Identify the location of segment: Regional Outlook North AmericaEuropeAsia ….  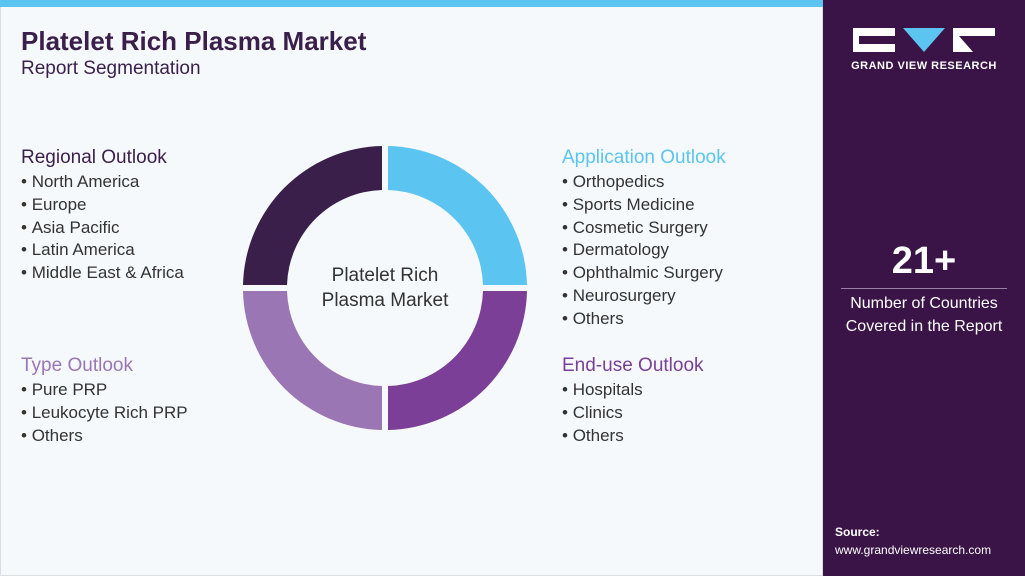
(102, 216).